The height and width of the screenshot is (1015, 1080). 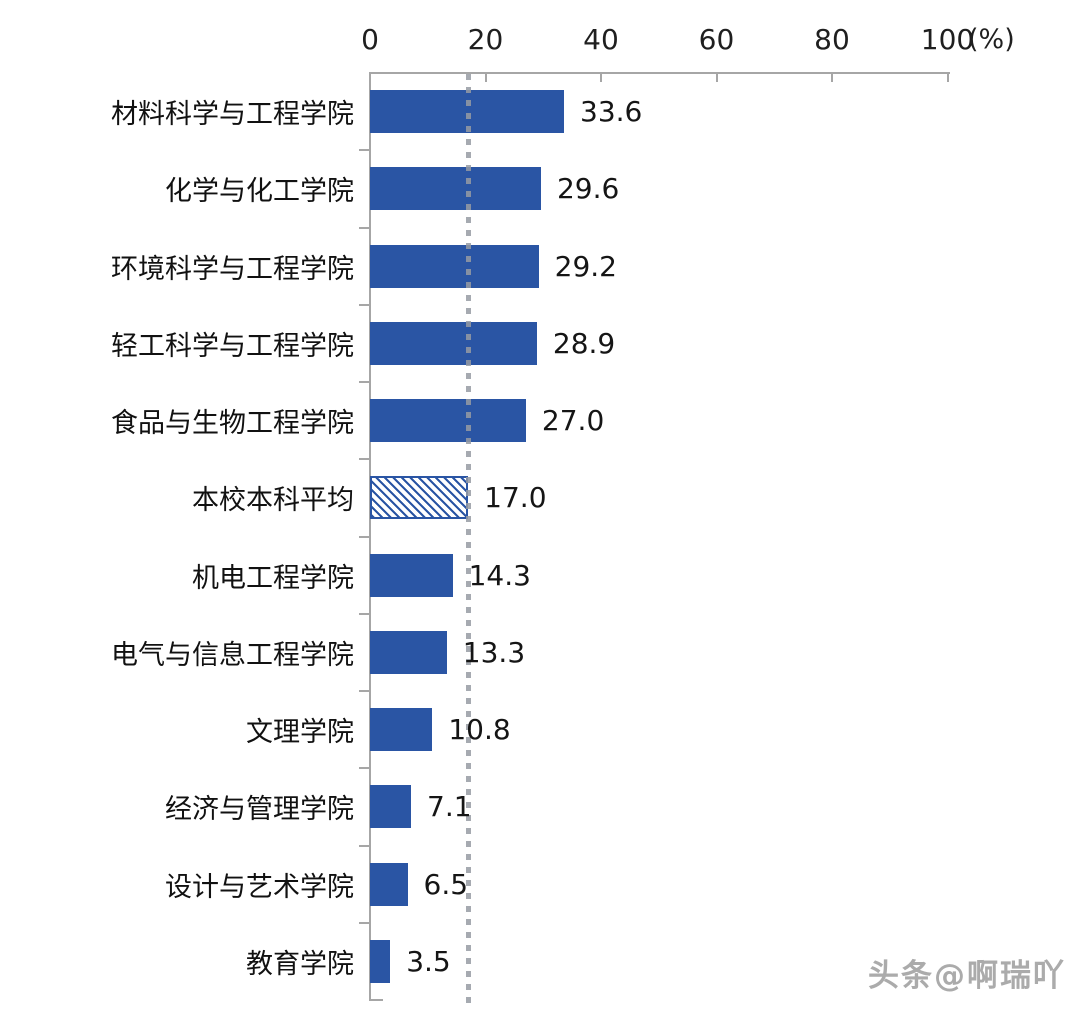 What do you see at coordinates (300, 963) in the screenshot?
I see `category-label: 教育学院` at bounding box center [300, 963].